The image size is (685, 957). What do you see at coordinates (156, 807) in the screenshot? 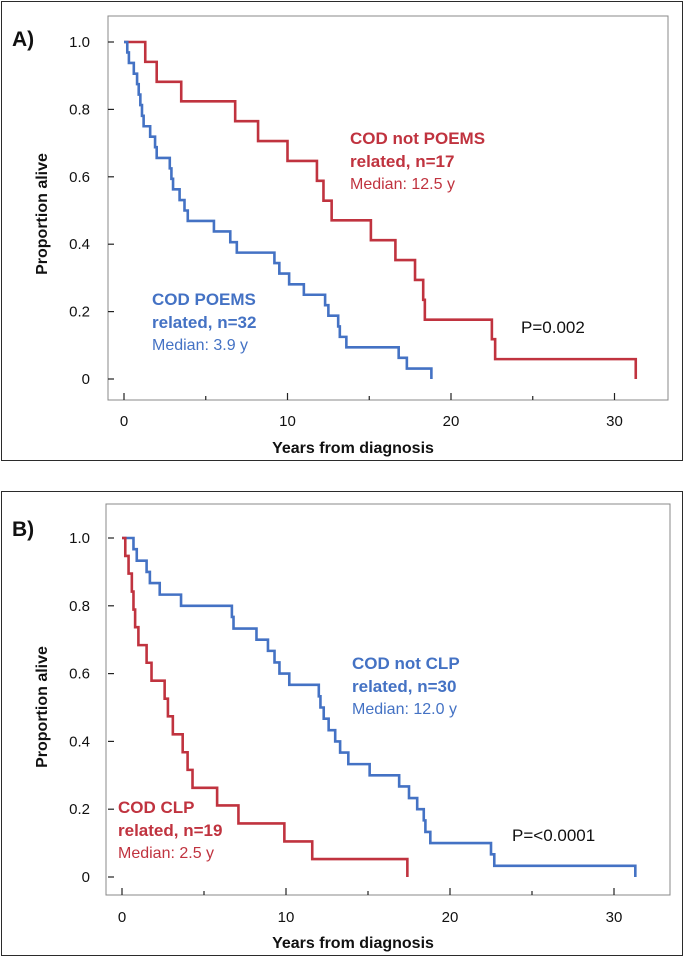
I see `series-label-line1: COD CLP` at bounding box center [156, 807].